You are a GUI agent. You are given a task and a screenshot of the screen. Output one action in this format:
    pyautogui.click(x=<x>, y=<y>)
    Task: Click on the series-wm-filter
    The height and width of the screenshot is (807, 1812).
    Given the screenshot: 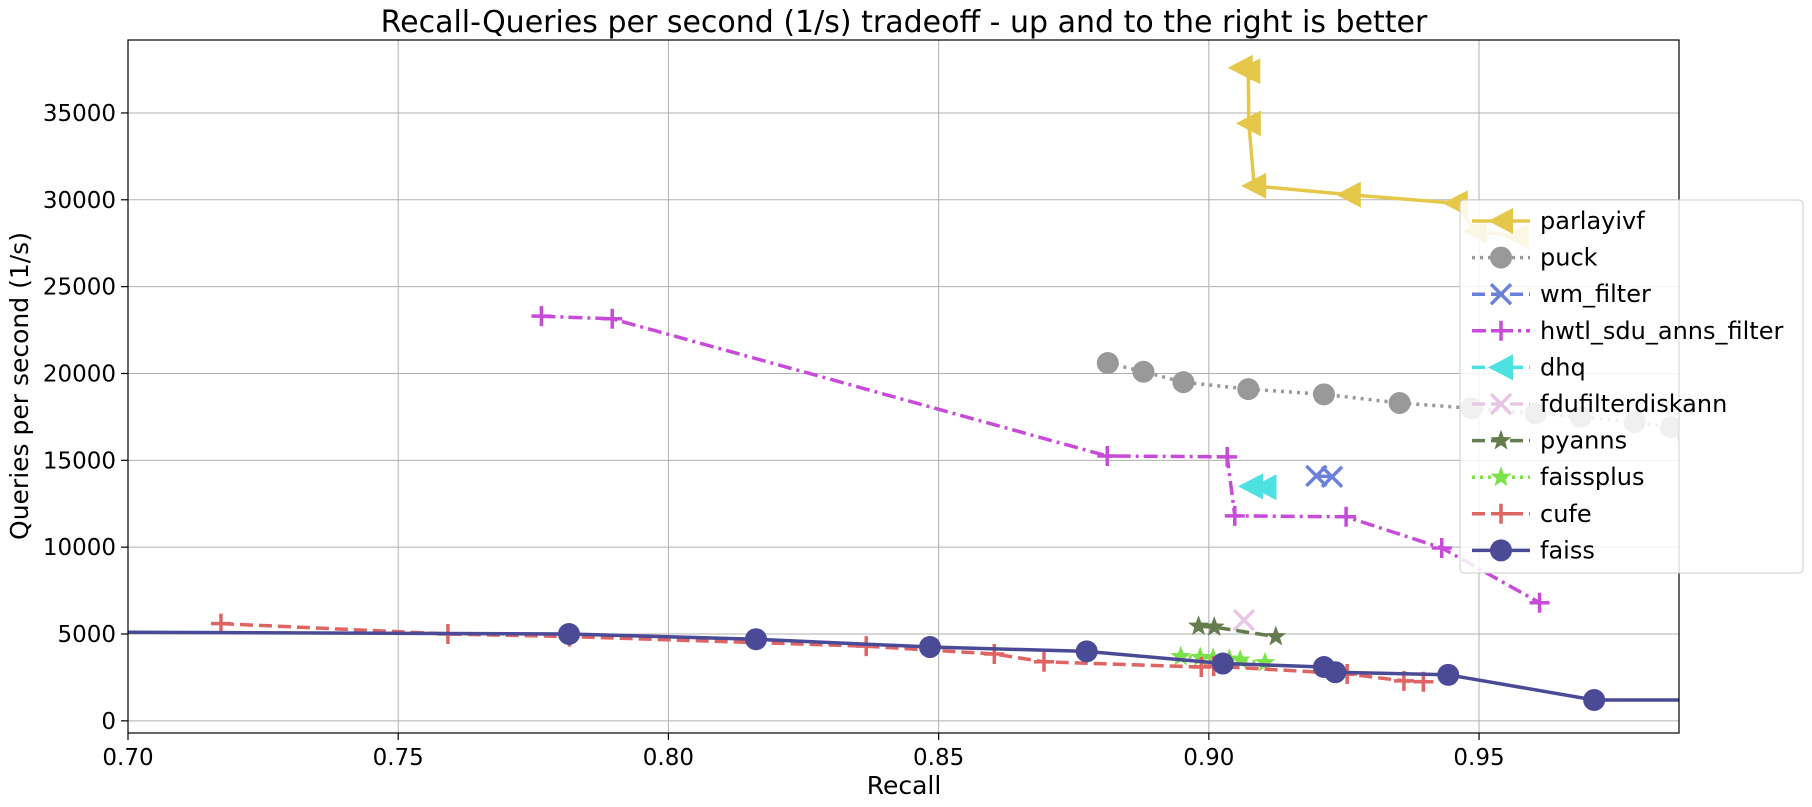 What is the action you would take?
    pyautogui.click(x=1324, y=476)
    